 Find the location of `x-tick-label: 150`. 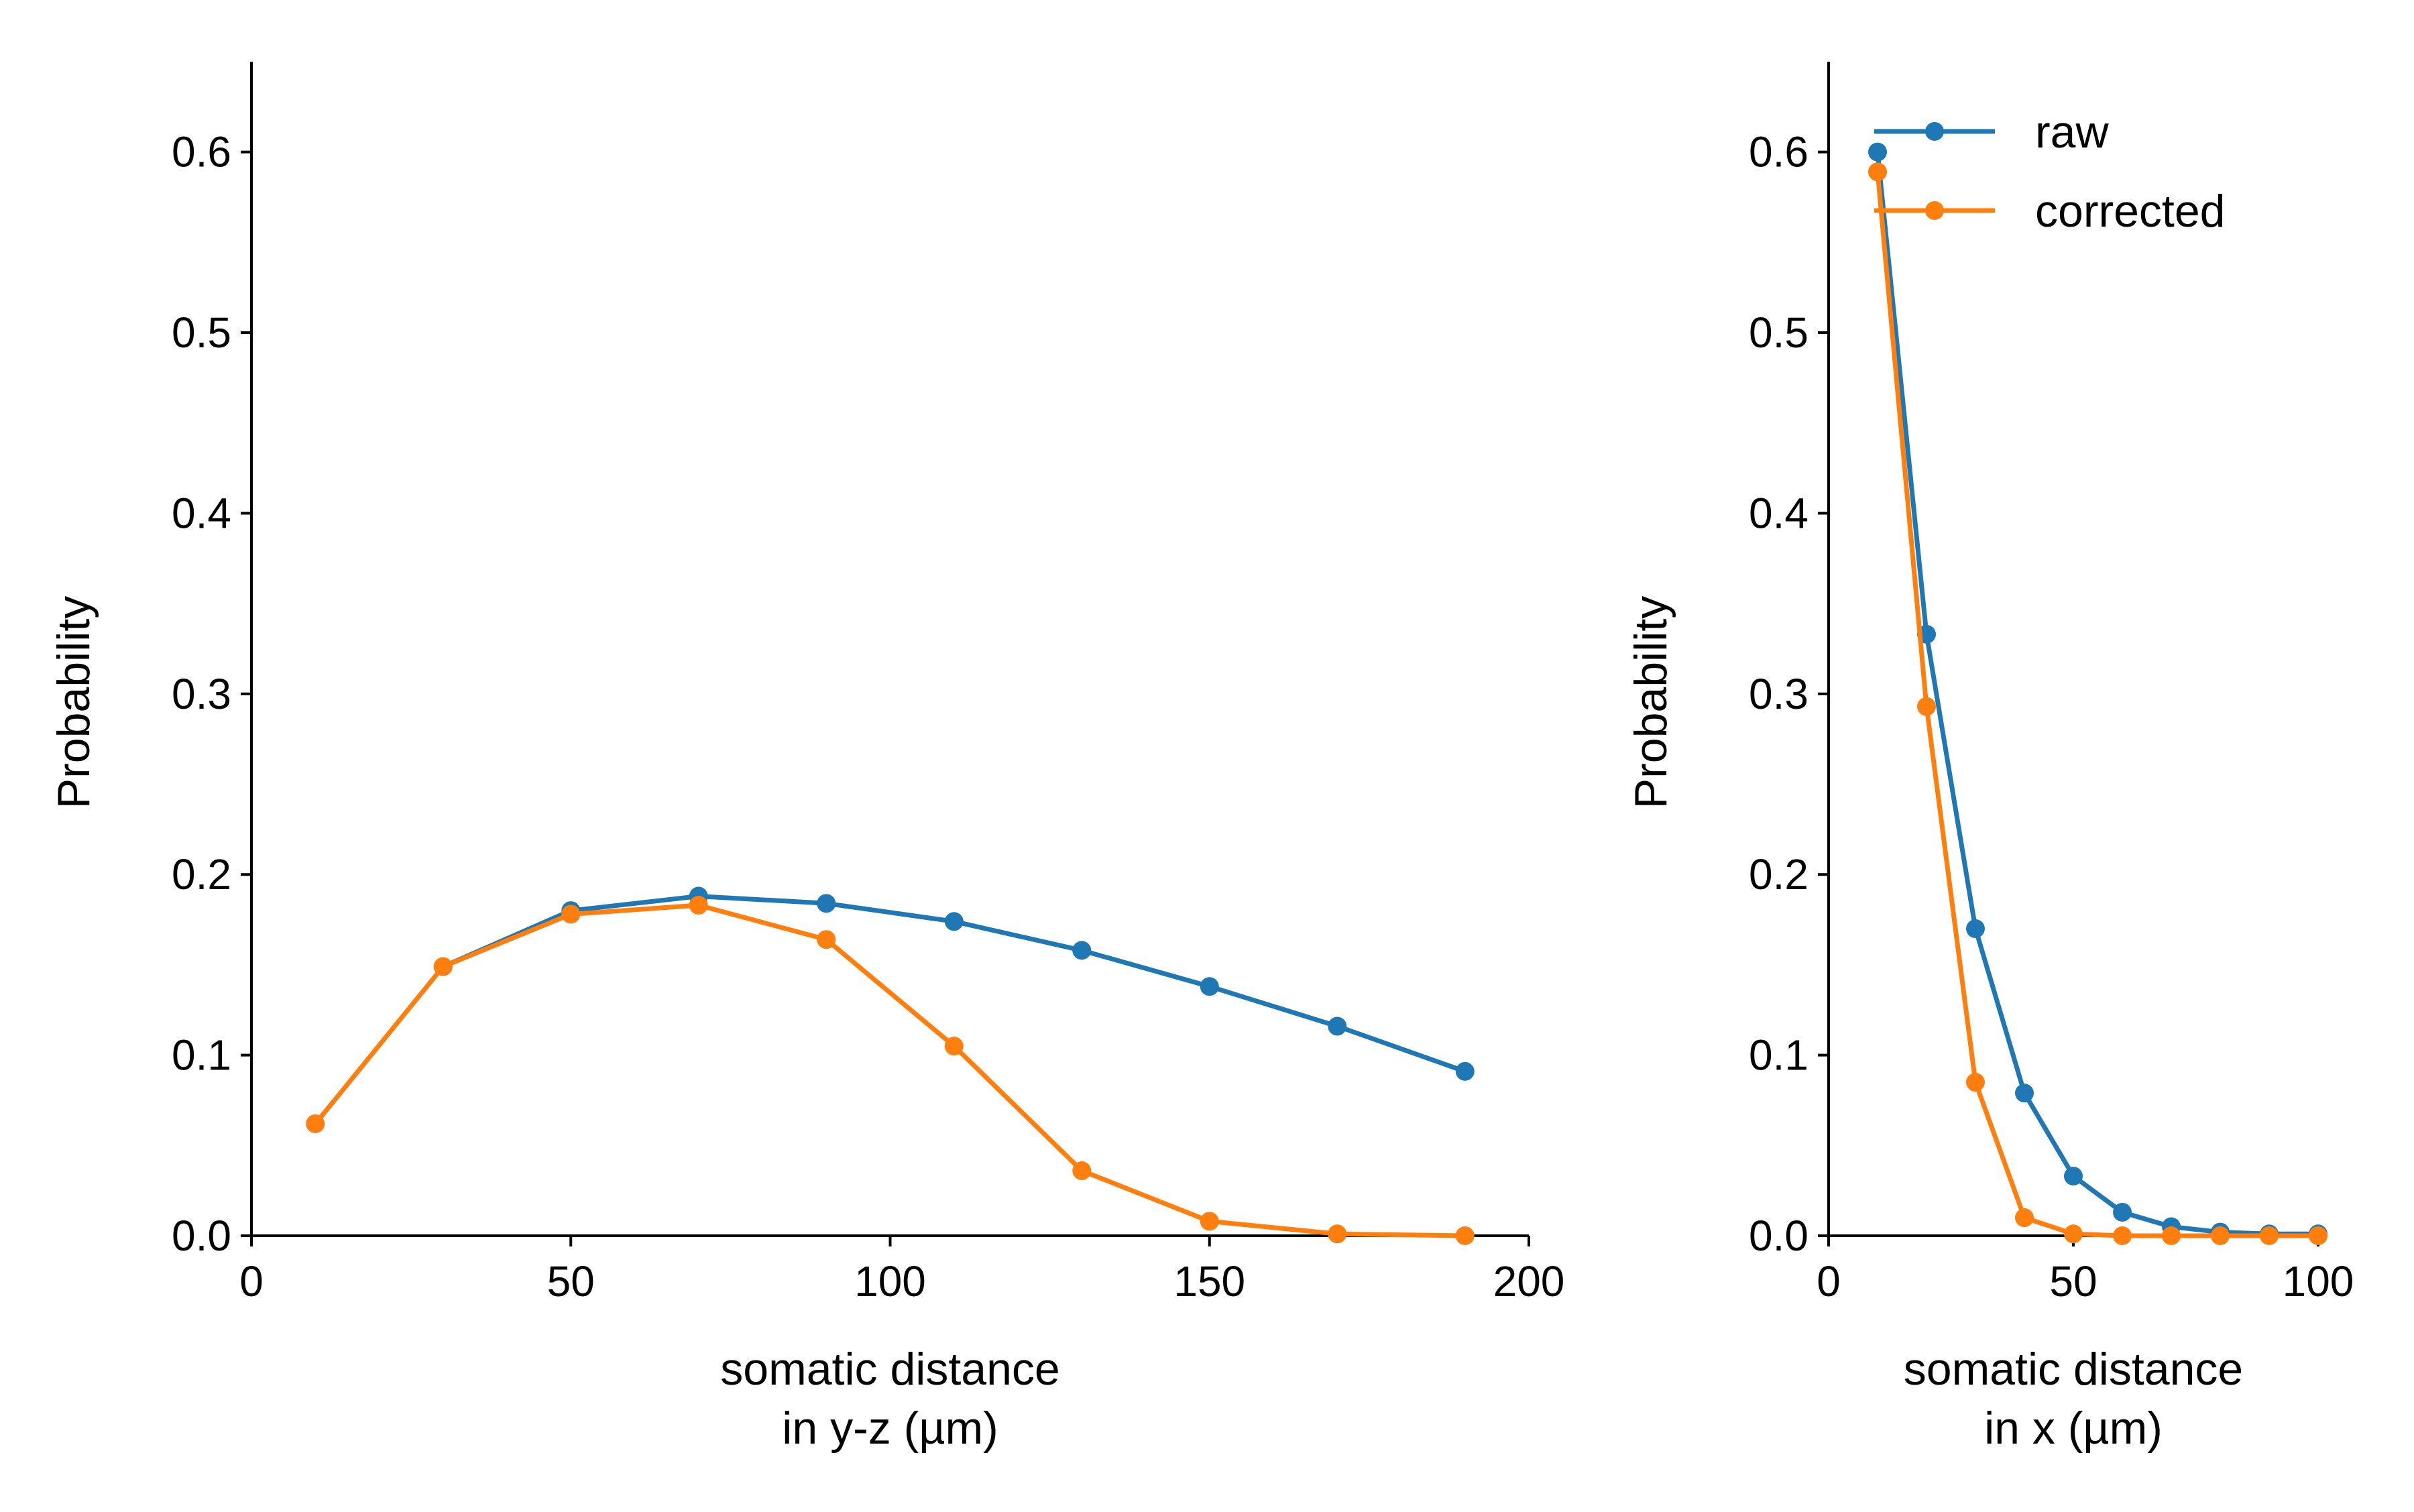

x-tick-label: 150 is located at coordinates (1209, 1281).